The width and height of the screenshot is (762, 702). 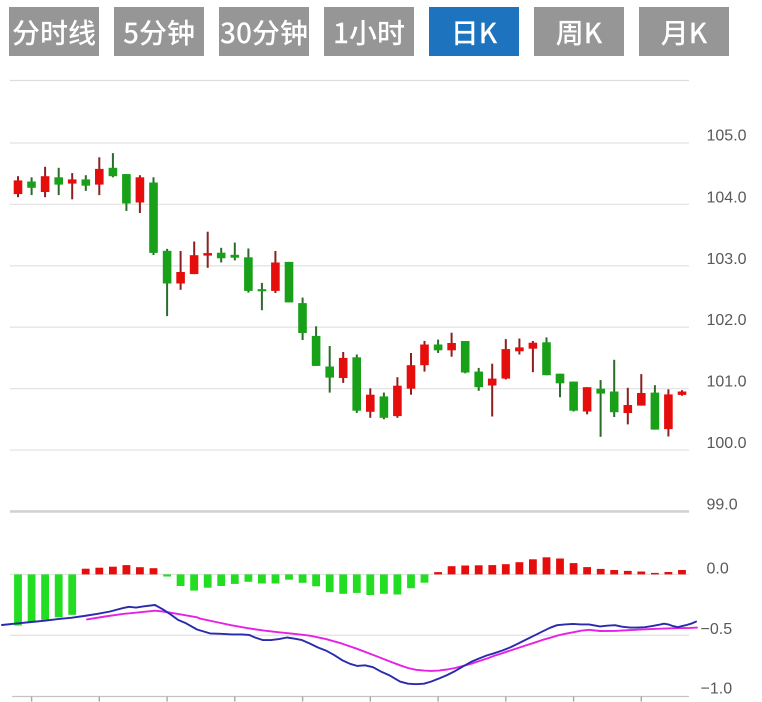 What do you see at coordinates (727, 320) in the screenshot?
I see `svg-text: 102.0` at bounding box center [727, 320].